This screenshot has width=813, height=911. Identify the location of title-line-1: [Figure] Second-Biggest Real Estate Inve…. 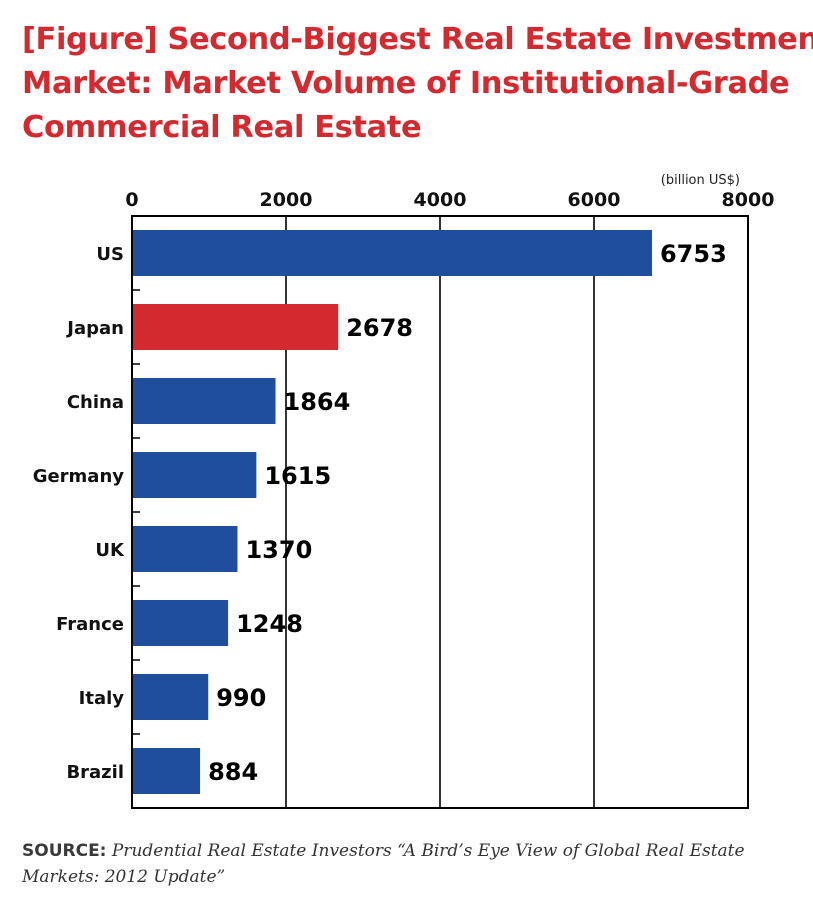
(417, 39).